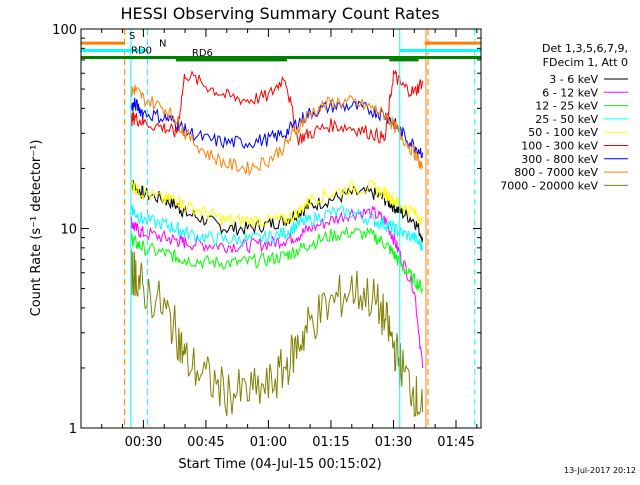  What do you see at coordinates (559, 146) in the screenshot?
I see `legend-label-5: 100 - 300 keV` at bounding box center [559, 146].